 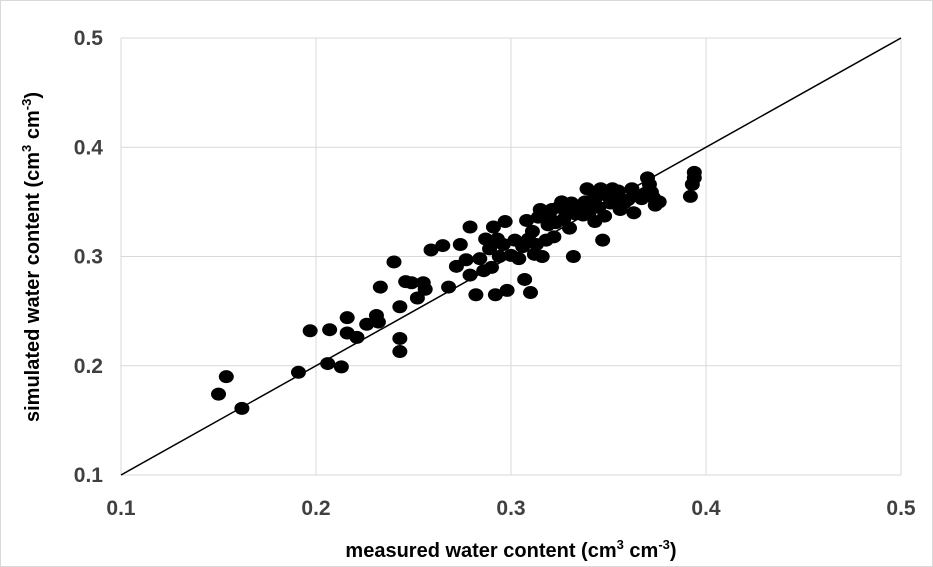 What do you see at coordinates (706, 508) in the screenshot?
I see `x-tick-label: 0.4` at bounding box center [706, 508].